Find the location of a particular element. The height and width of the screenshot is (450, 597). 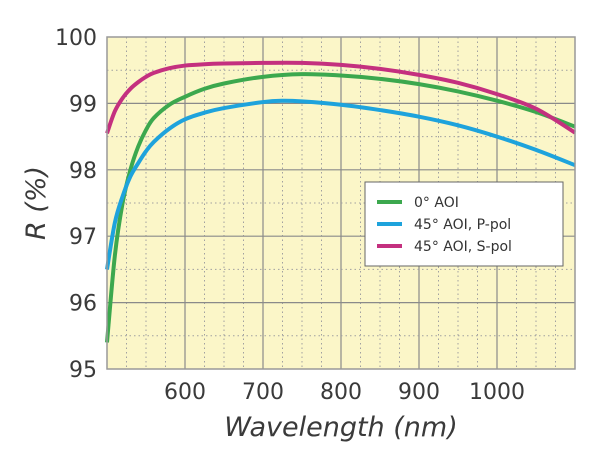

x-tick-labels: 600 700 800 900 1000 is located at coordinates (344, 392).